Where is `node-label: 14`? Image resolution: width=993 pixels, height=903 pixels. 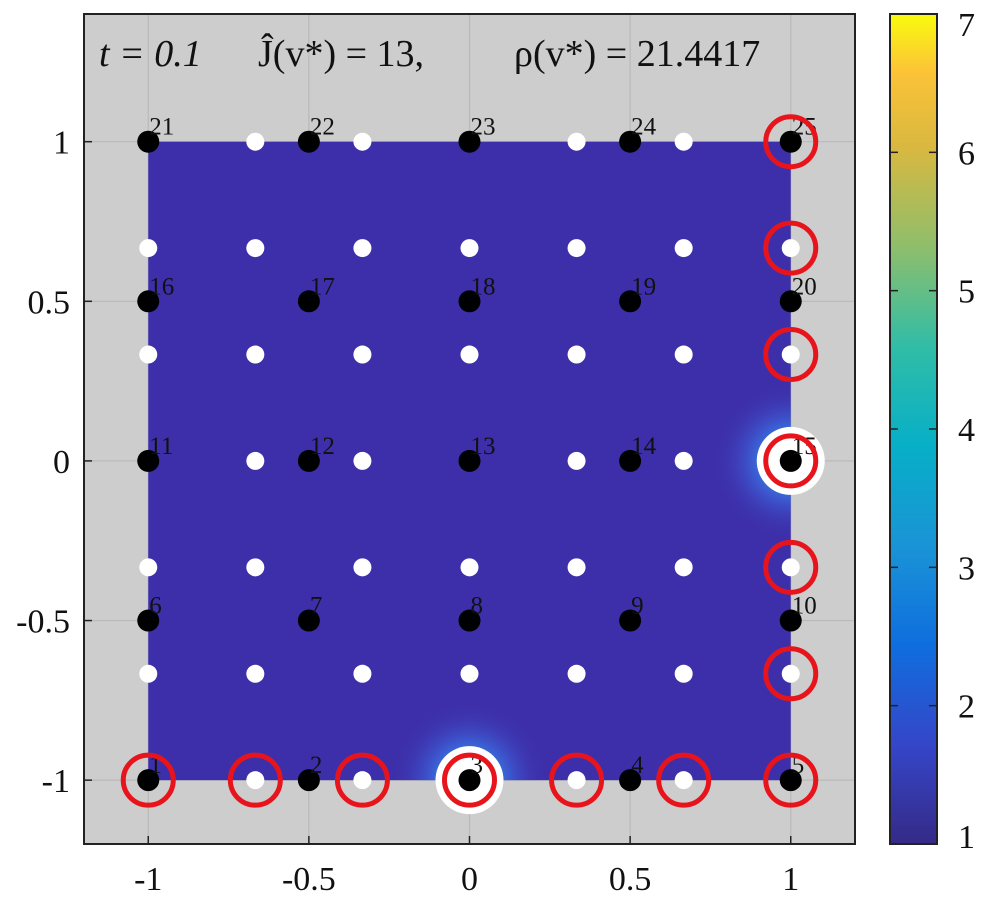 node-label: 14 is located at coordinates (644, 446).